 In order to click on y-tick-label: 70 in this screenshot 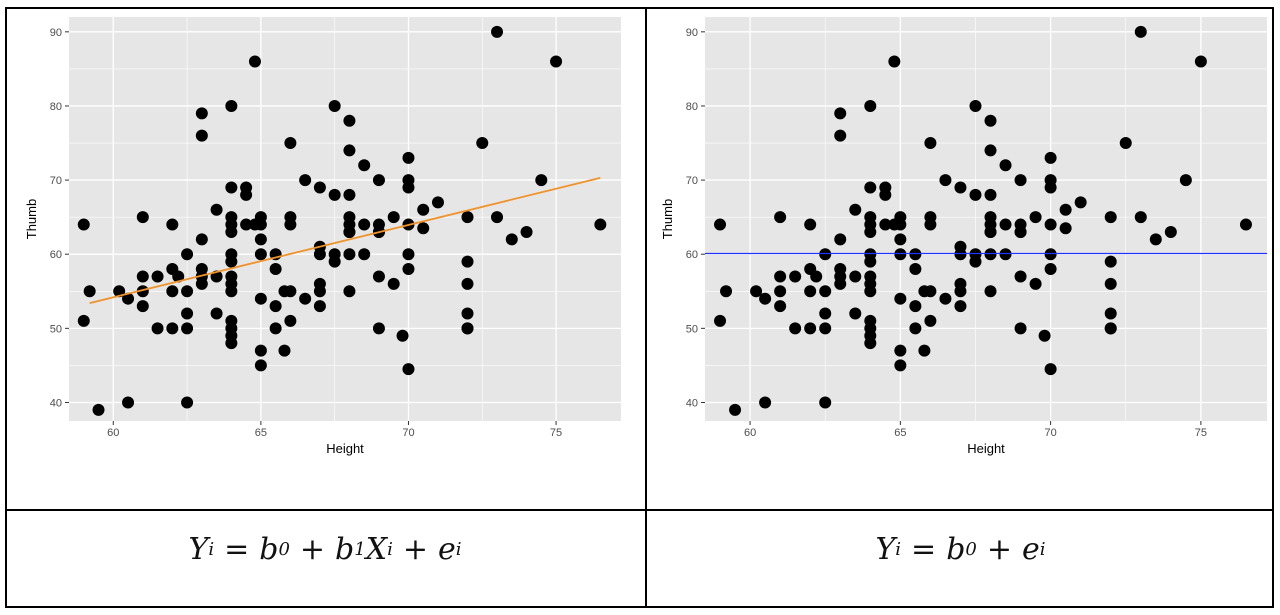, I will do `click(56, 181)`.